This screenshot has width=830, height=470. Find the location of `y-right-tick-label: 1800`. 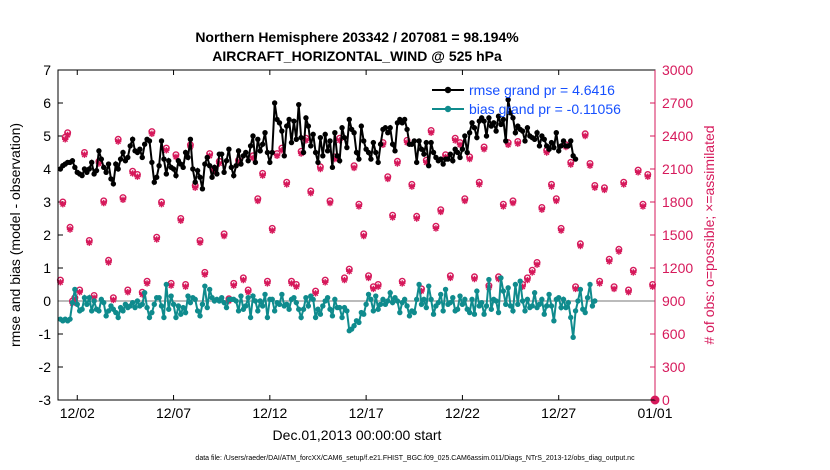

y-right-tick-label: 1800 is located at coordinates (677, 202).